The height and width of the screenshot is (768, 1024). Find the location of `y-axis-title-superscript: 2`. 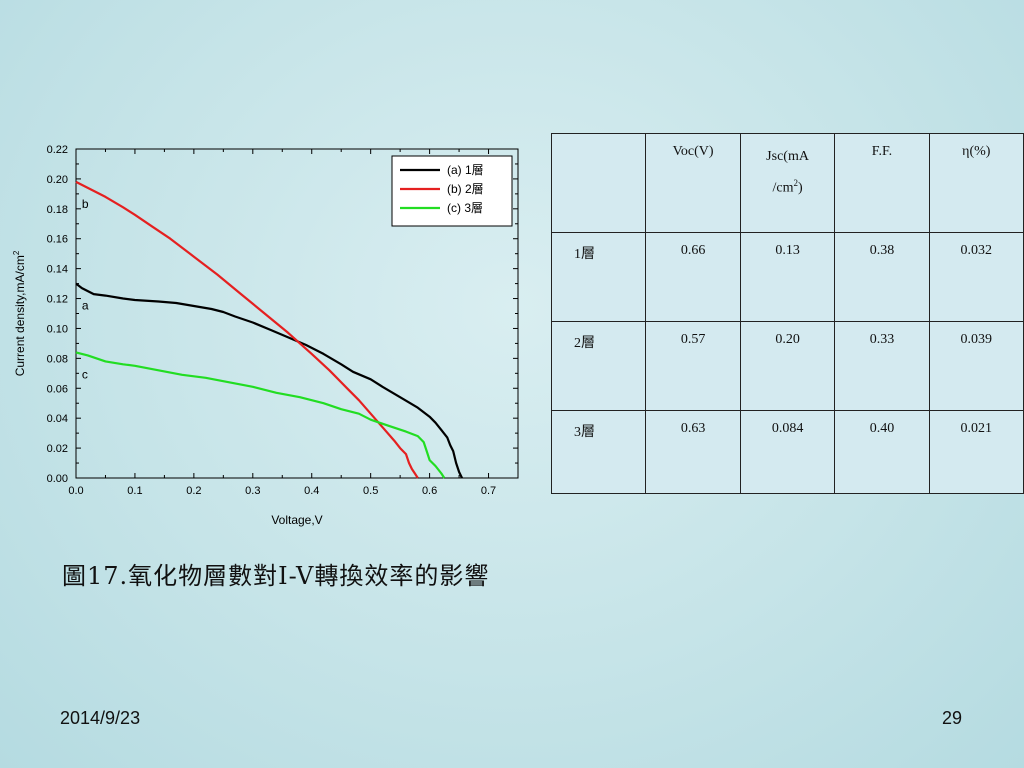

y-axis-title-superscript: 2 is located at coordinates (16, 252).